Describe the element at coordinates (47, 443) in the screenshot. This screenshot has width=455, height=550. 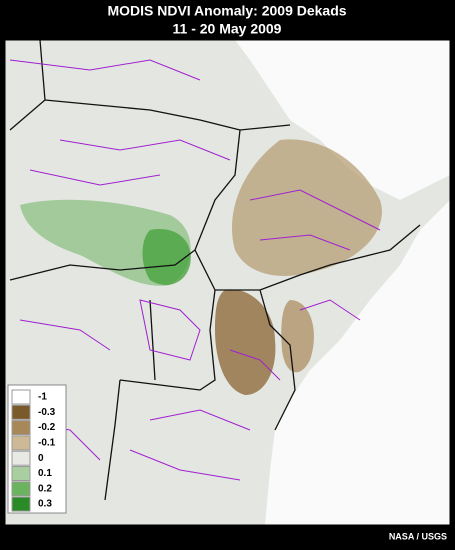
I see `legend-label: -0.1` at that location.